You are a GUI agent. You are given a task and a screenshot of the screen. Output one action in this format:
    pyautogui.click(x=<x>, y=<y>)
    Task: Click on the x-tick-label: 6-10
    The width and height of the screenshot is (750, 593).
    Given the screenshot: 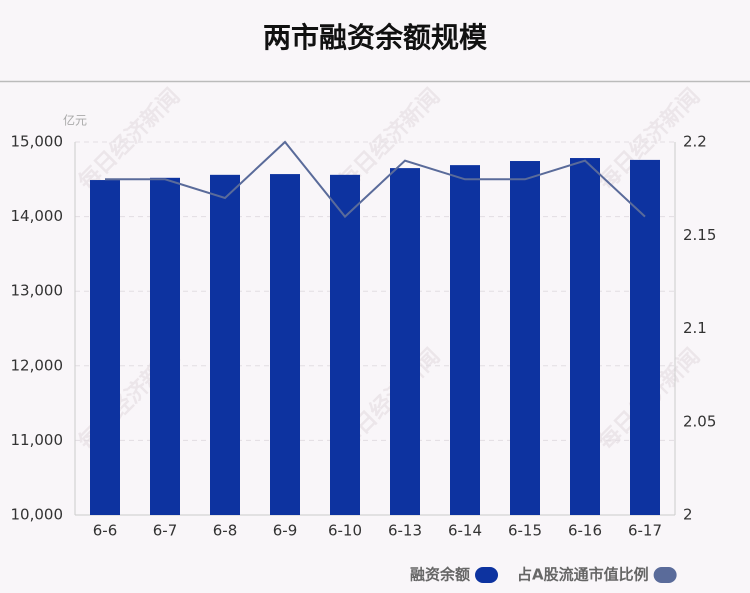 What is the action you would take?
    pyautogui.click(x=345, y=531)
    